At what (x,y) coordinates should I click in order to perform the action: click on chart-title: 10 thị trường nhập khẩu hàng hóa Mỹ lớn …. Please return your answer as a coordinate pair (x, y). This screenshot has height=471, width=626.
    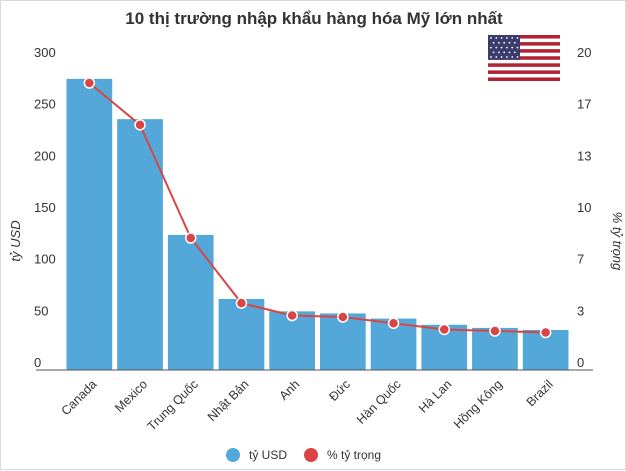
    Looking at the image, I should click on (314, 18).